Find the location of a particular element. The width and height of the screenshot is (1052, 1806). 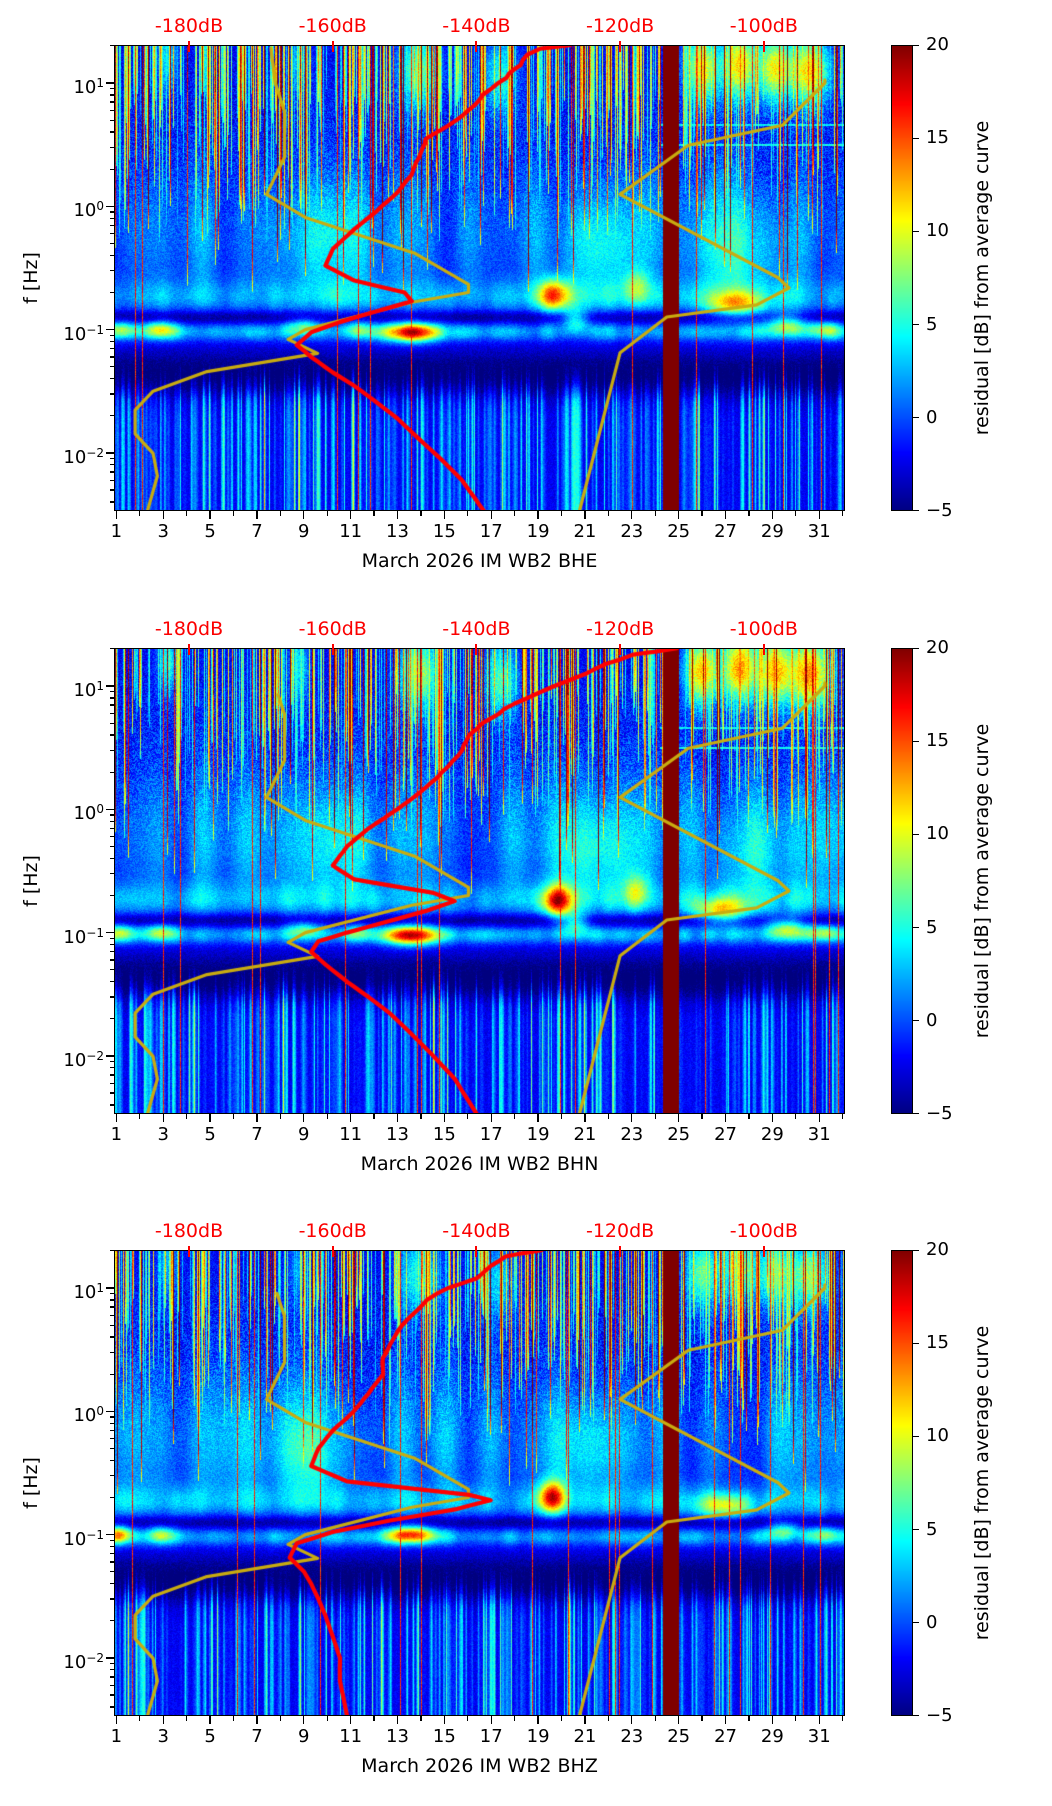

x-axis-tick-label: 11 is located at coordinates (351, 531).